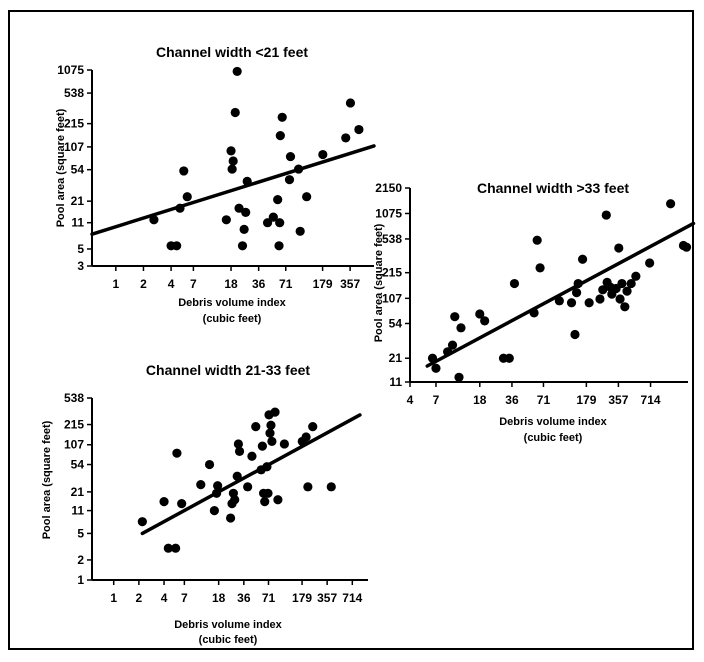  What do you see at coordinates (553, 188) in the screenshot?
I see `chart-title: Channel width >33 feet` at bounding box center [553, 188].